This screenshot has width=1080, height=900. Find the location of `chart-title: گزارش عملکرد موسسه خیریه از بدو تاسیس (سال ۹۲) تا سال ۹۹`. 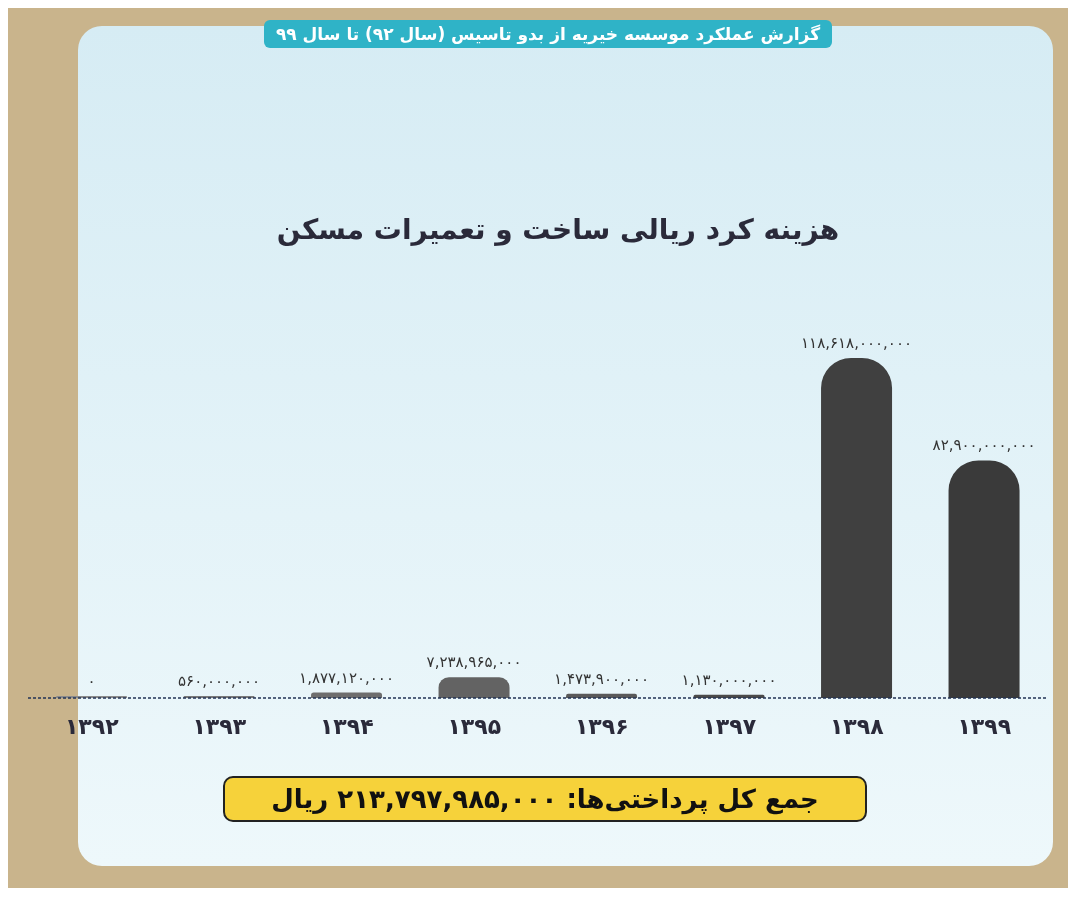

chart-title: گزارش عملکرد موسسه خیریه از بدو تاسیس (سال ۹۲) تا سال ۹۹ is located at coordinates (548, 34).